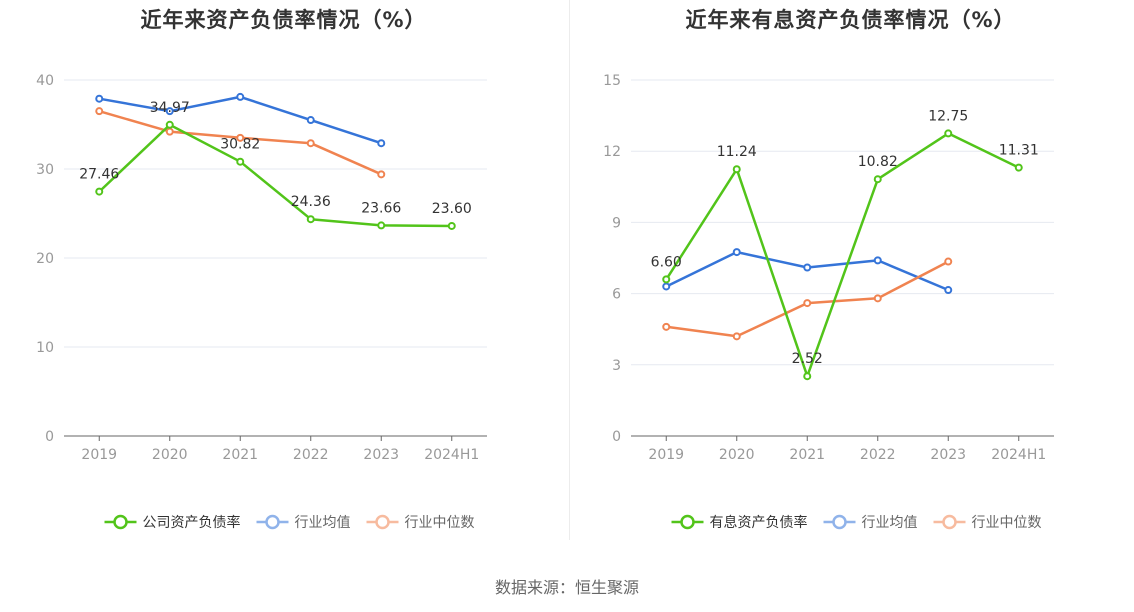  I want to click on data-label: 11.31, so click(1019, 151).